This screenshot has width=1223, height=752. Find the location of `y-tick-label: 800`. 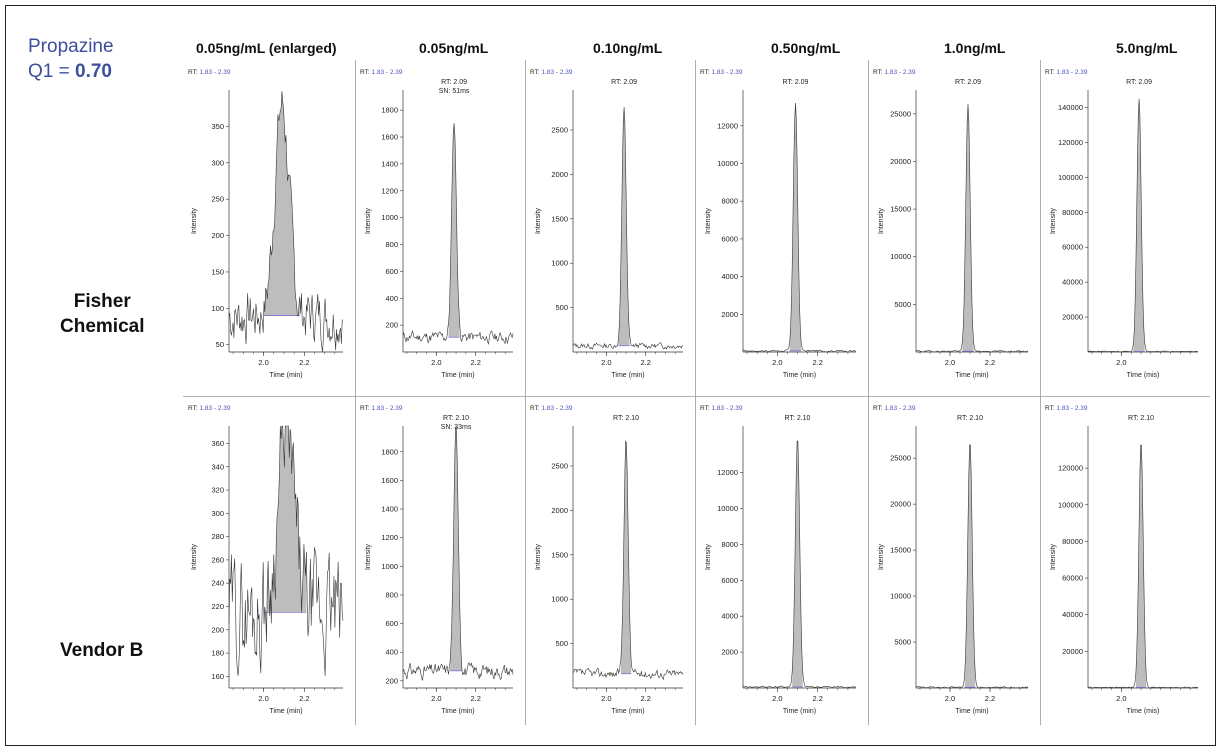

y-tick-label: 800 is located at coordinates (391, 594).